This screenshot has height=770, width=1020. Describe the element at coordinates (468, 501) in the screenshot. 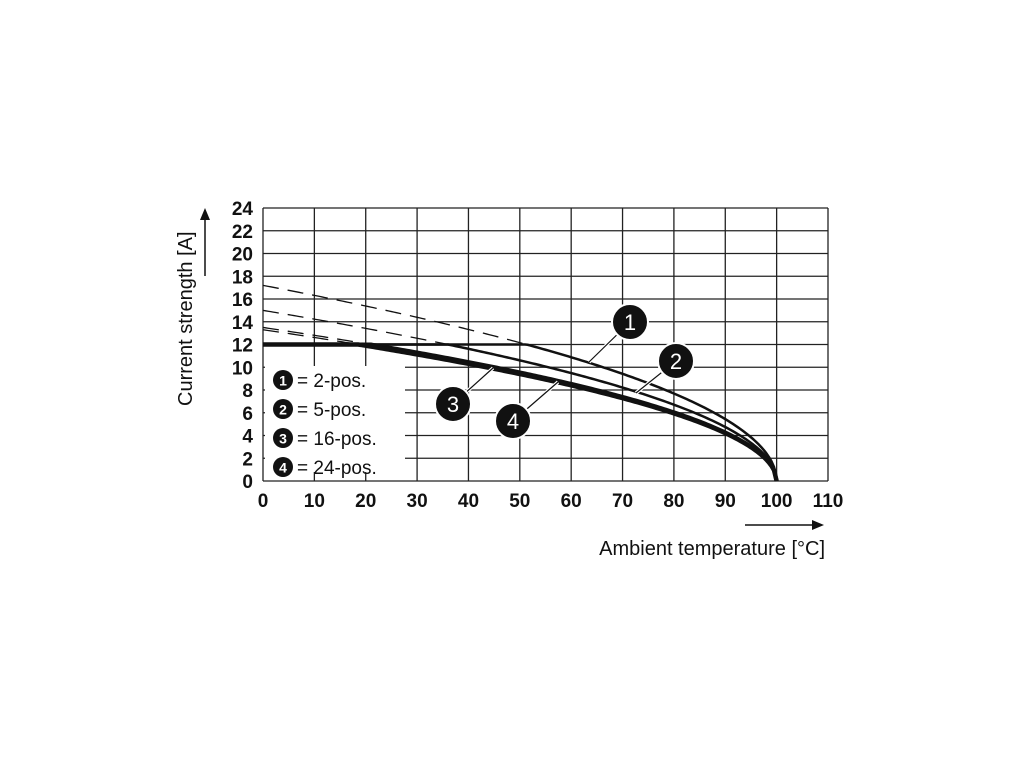

I see `x-tick-label: 40` at that location.